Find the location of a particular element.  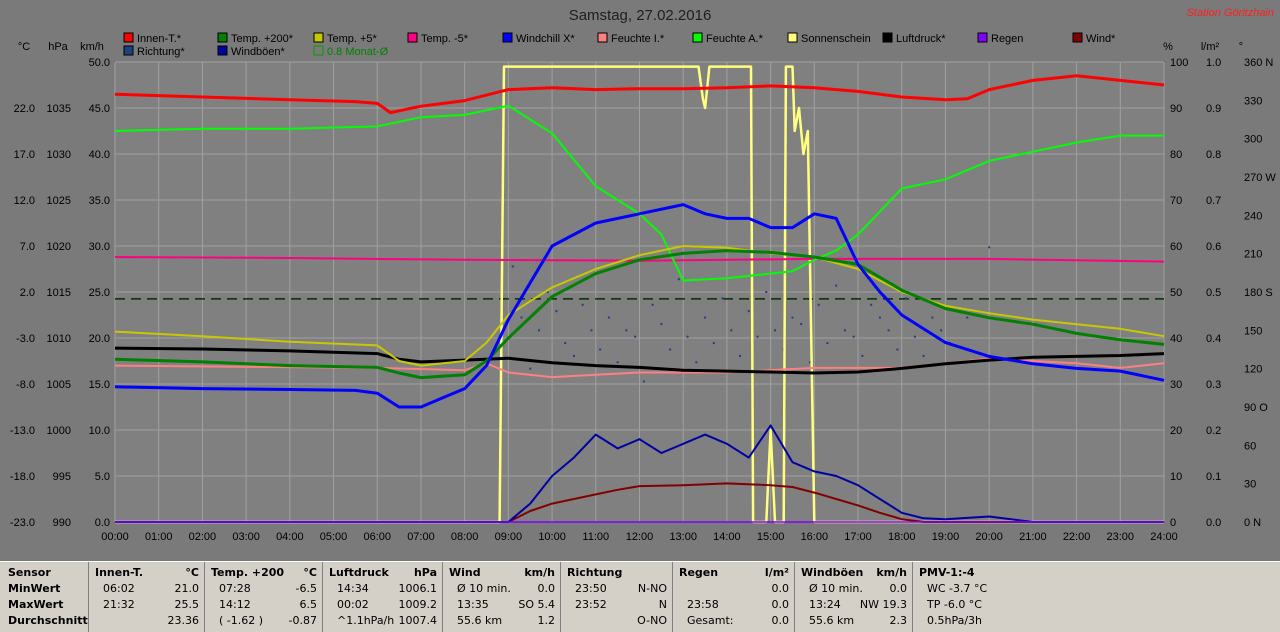

axis-tick-label-kmh: 50.0 is located at coordinates (99, 63).